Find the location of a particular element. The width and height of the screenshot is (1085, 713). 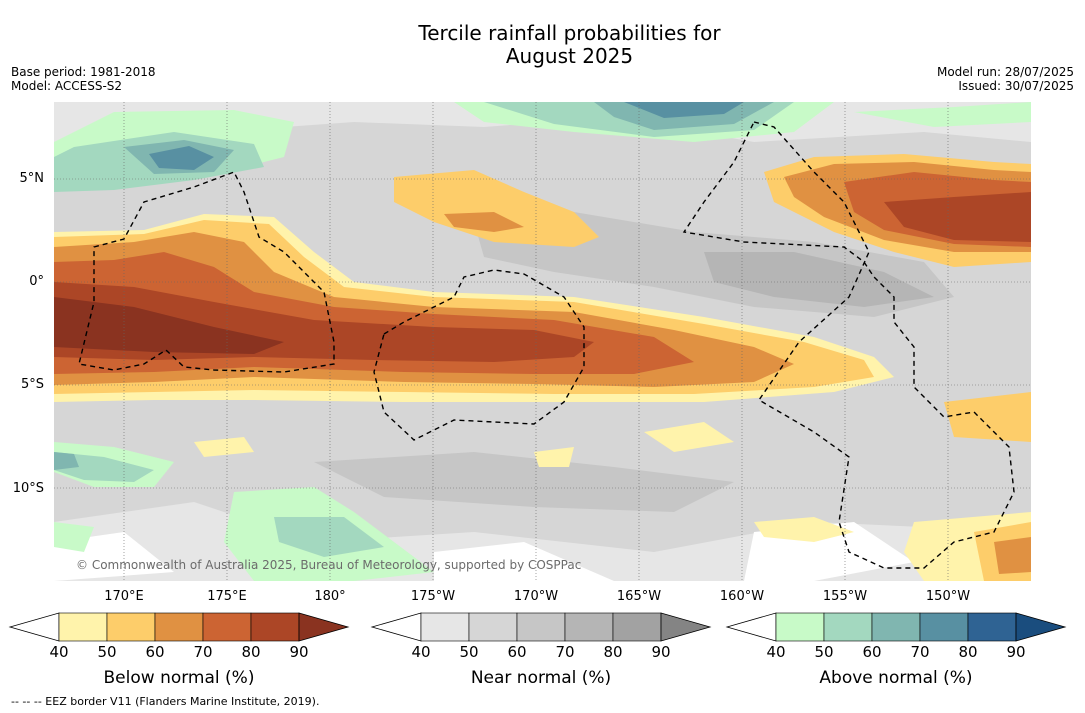

below-tick-70: 70 is located at coordinates (203, 652).